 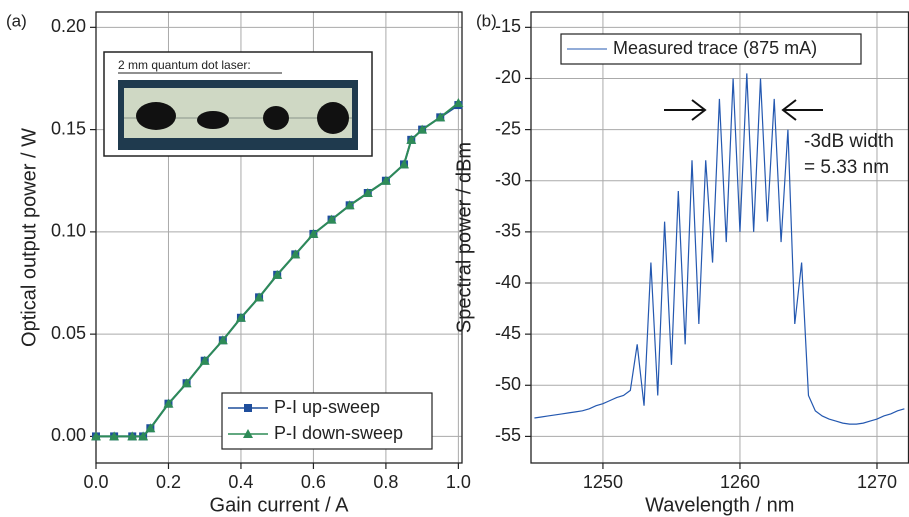 What do you see at coordinates (486, 20) in the screenshot?
I see `panel-label: (b)` at bounding box center [486, 20].